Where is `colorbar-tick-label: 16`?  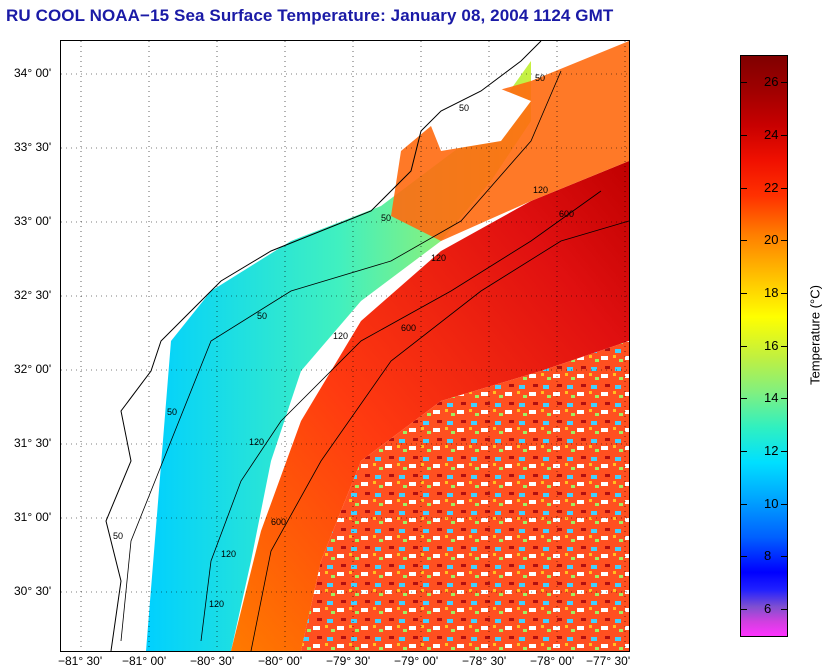 colorbar-tick-label: 16 is located at coordinates (771, 345).